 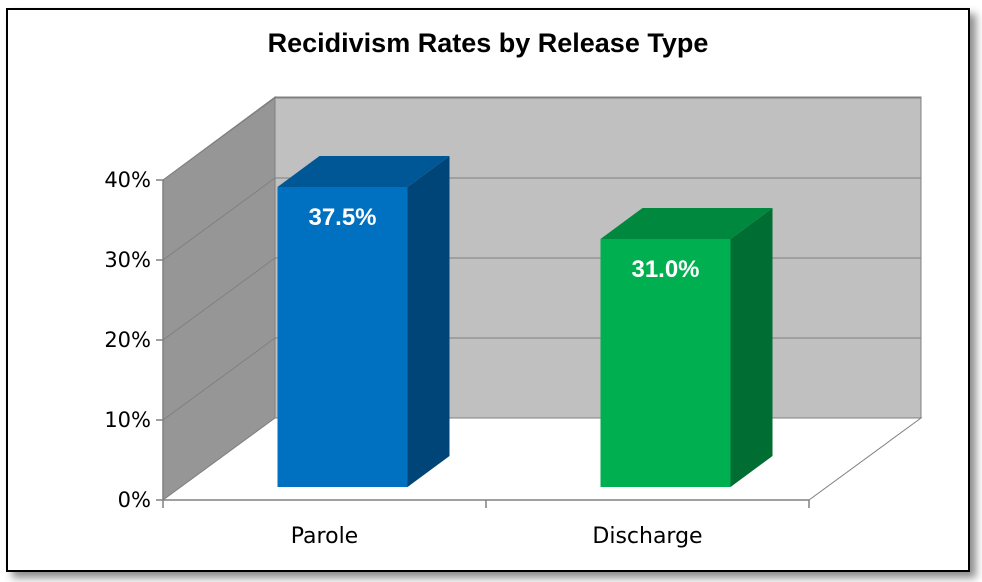 I want to click on y-axis: 0% 10% 20% 30% 40%, so click(x=133, y=340).